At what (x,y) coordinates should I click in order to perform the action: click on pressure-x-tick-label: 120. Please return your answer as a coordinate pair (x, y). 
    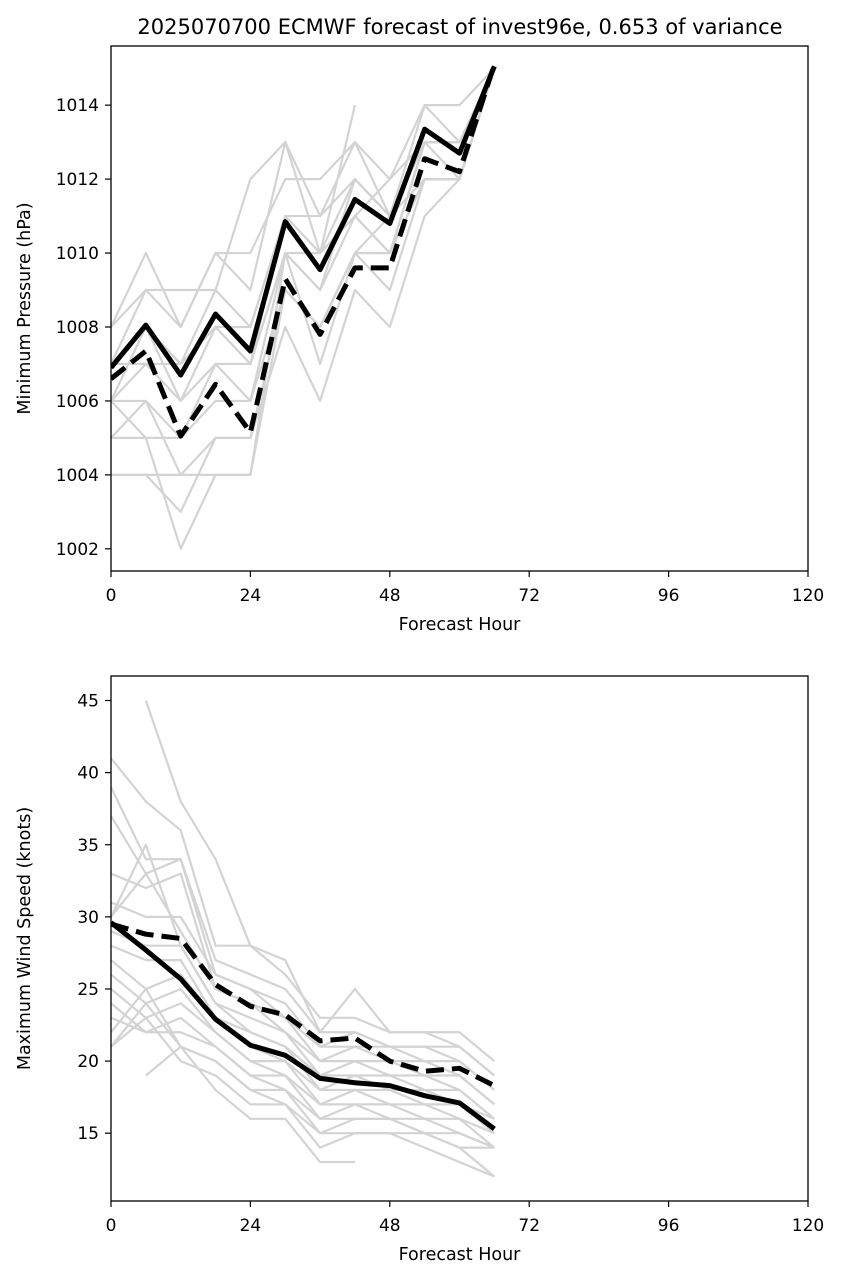
    Looking at the image, I should click on (808, 596).